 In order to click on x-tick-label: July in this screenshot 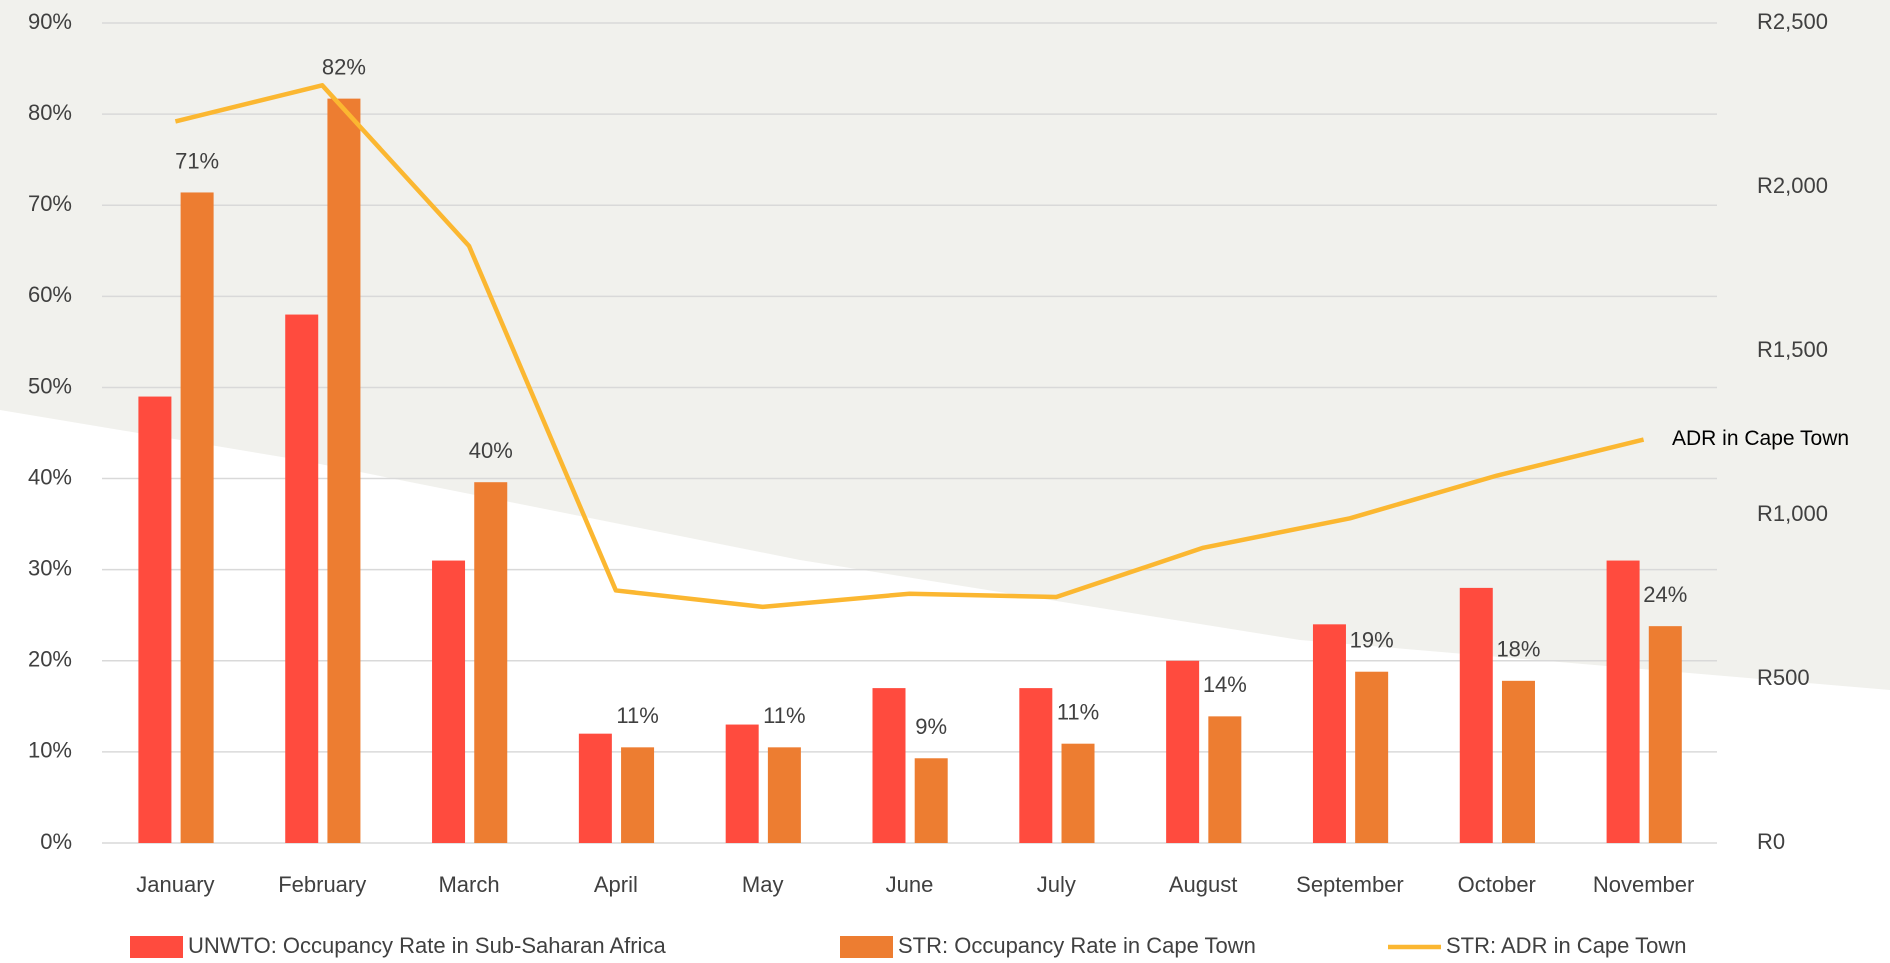, I will do `click(1056, 884)`.